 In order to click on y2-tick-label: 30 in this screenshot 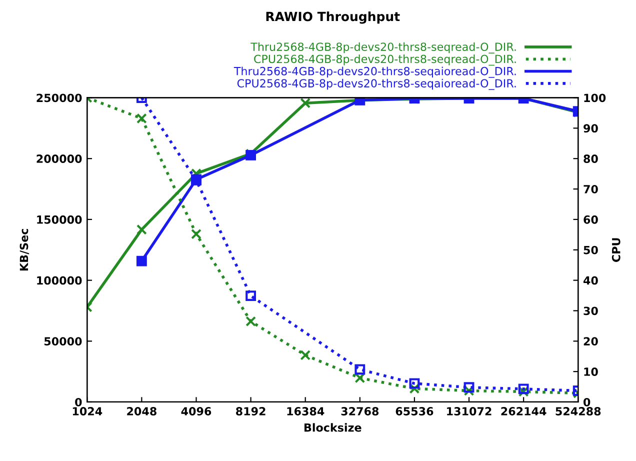, I will do `click(591, 311)`.